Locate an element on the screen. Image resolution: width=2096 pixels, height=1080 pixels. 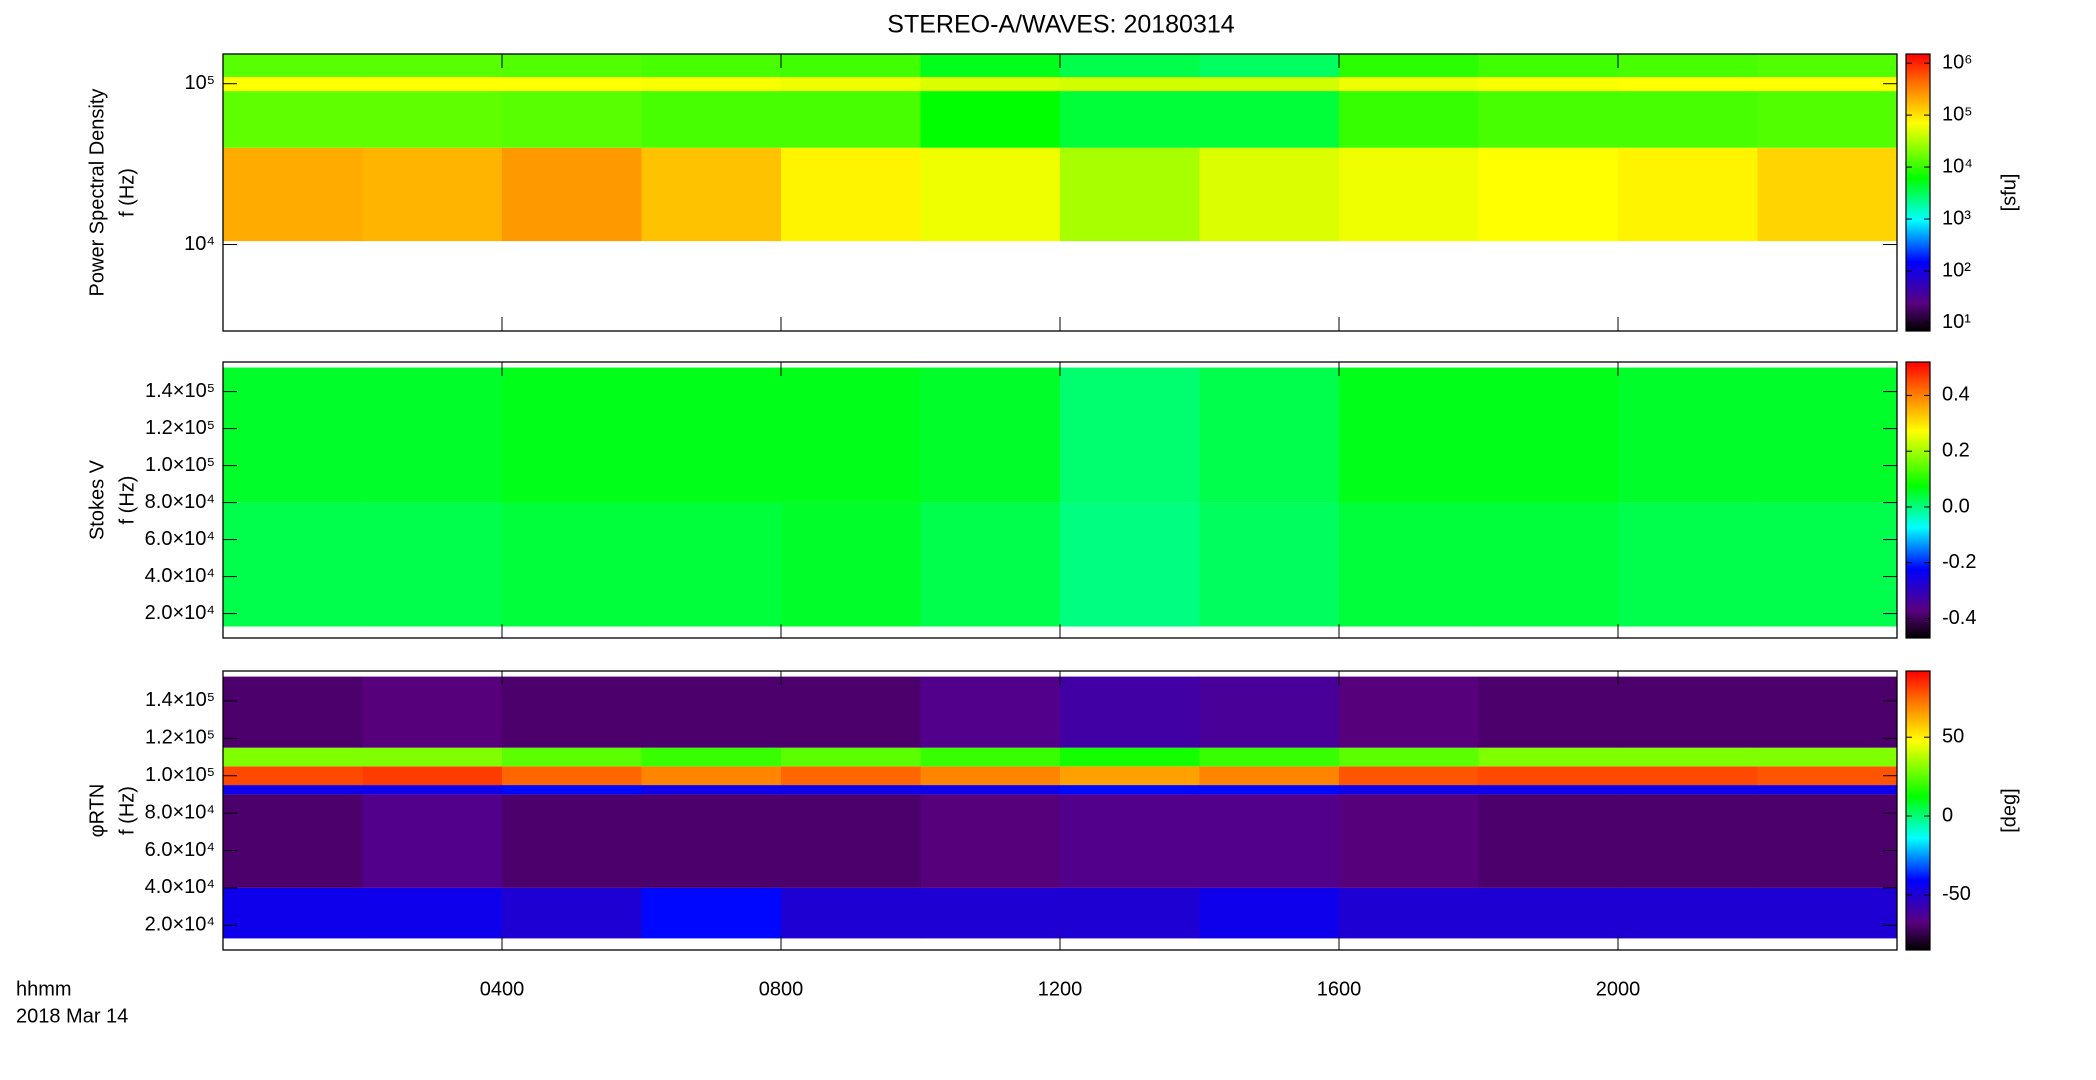
x-tick-label: 0400 is located at coordinates (502, 989).